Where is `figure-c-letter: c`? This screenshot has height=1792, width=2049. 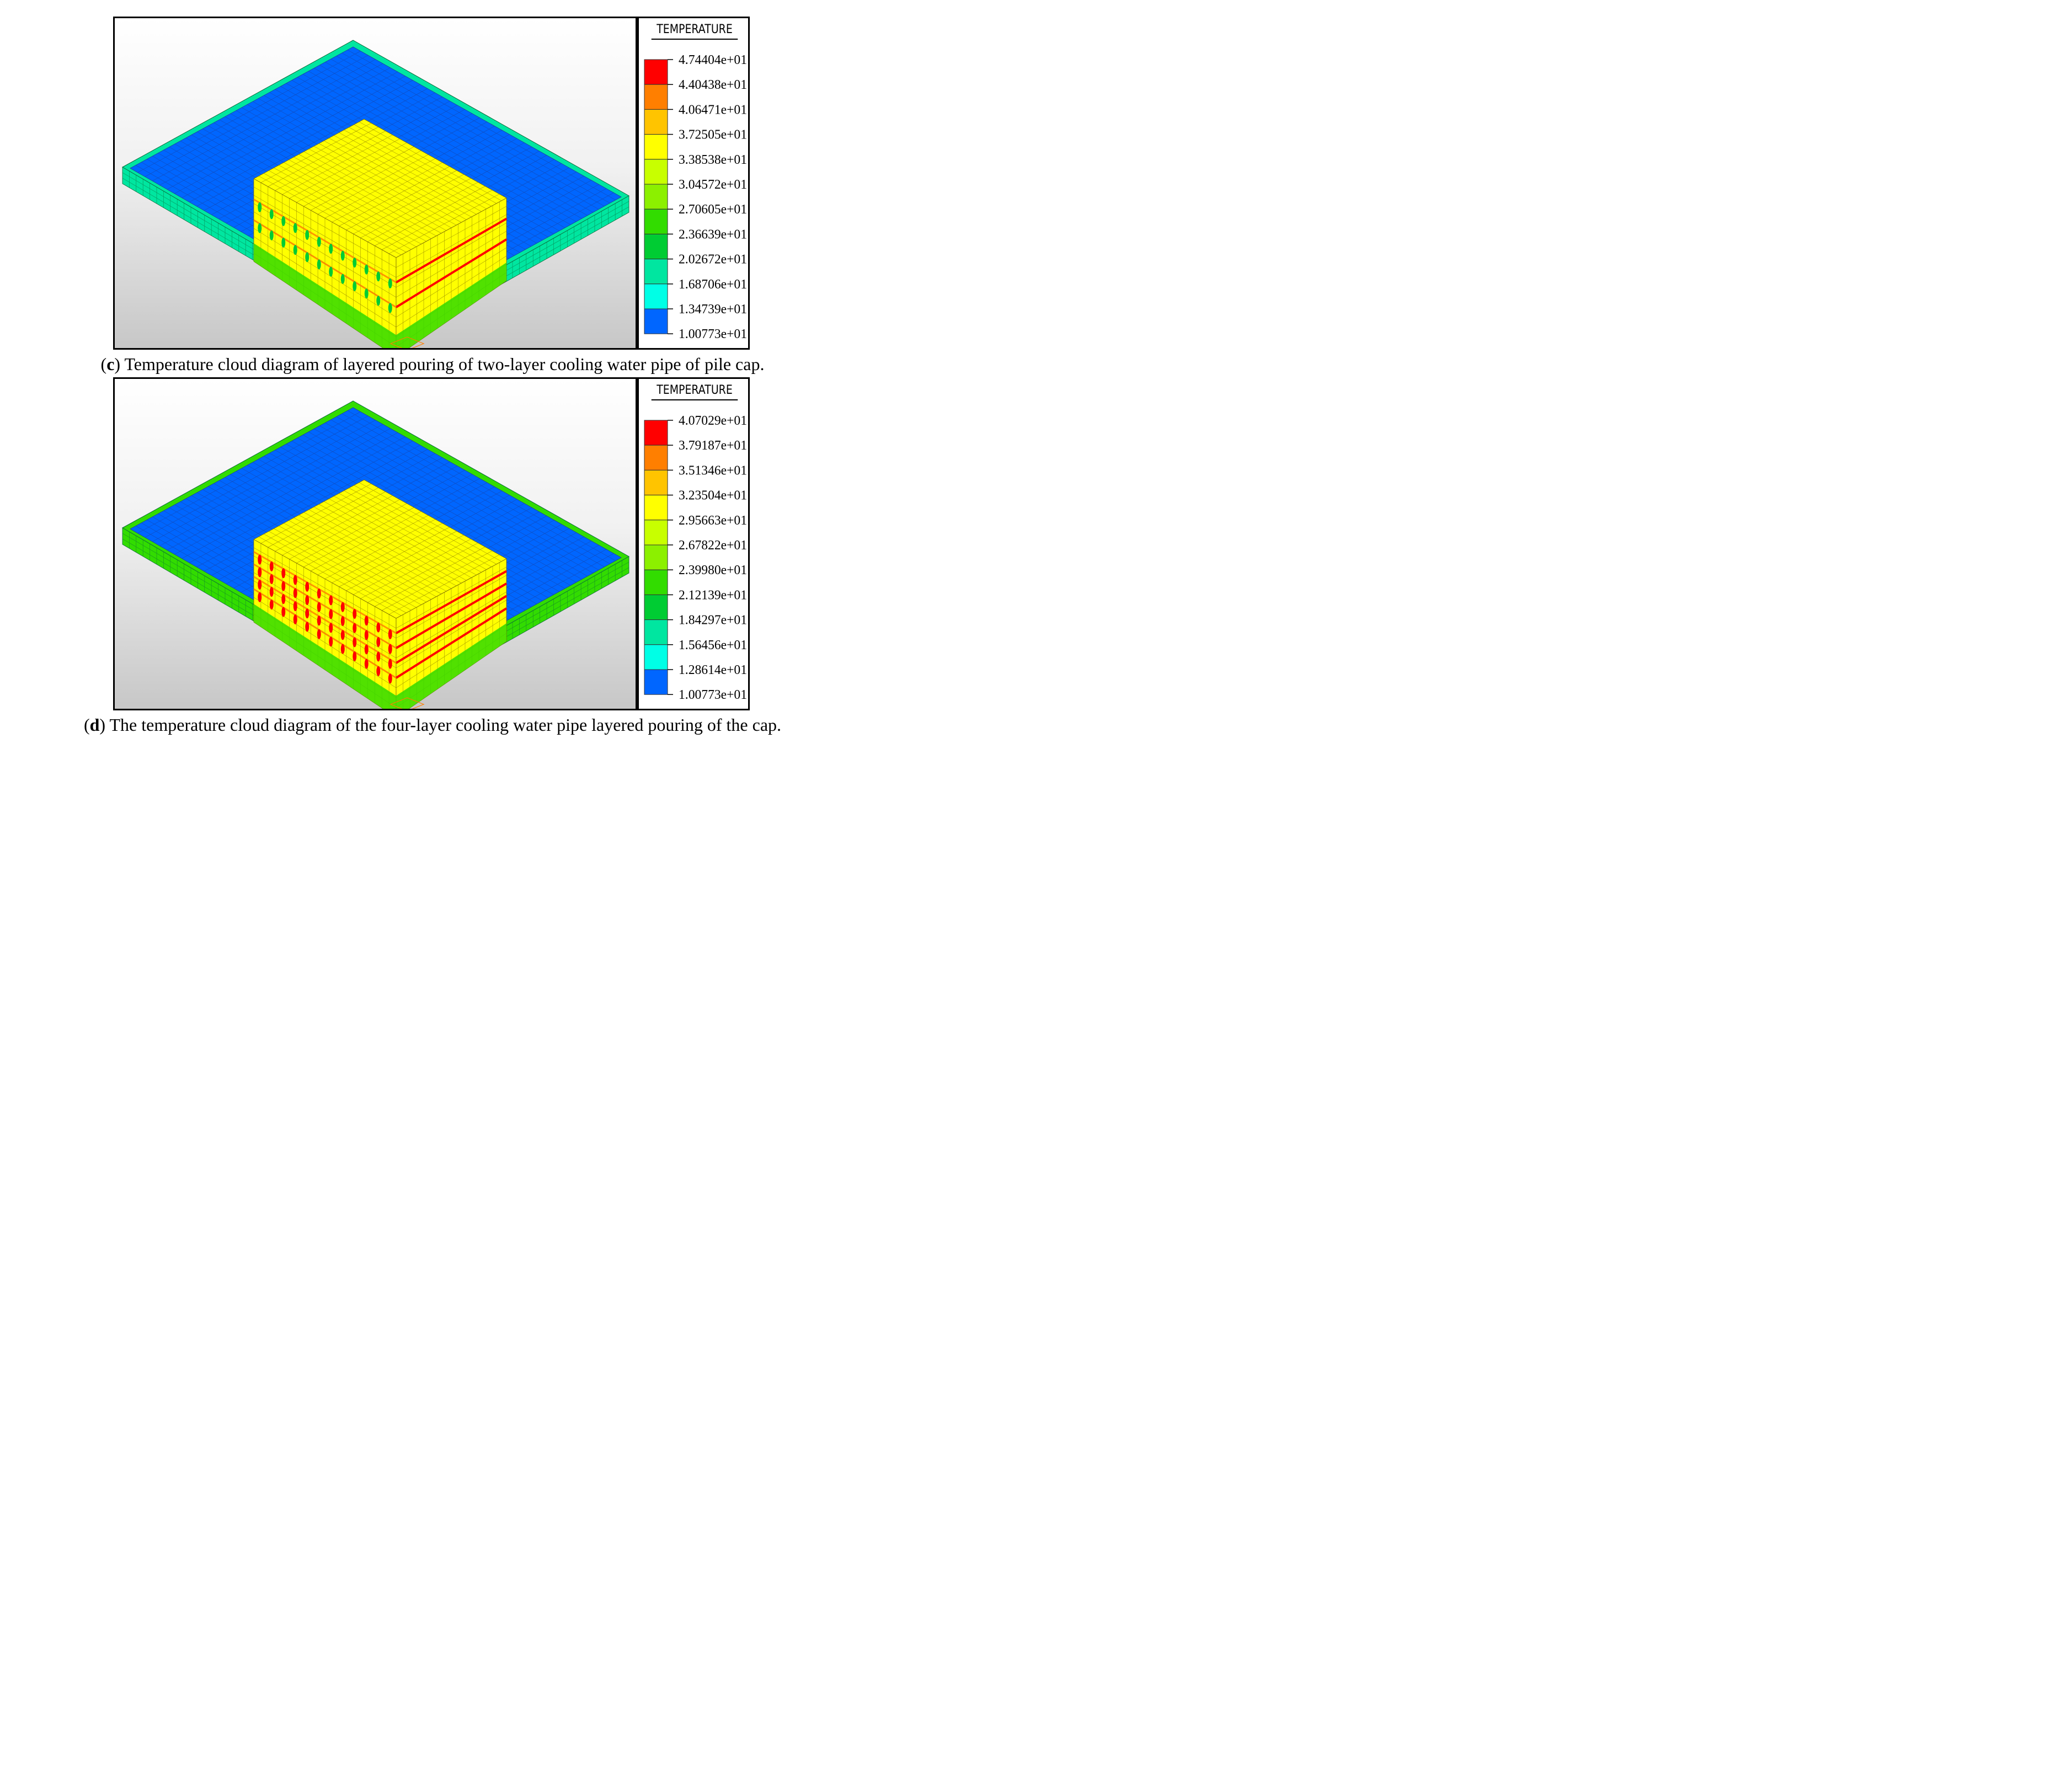 figure-c-letter: c is located at coordinates (111, 364).